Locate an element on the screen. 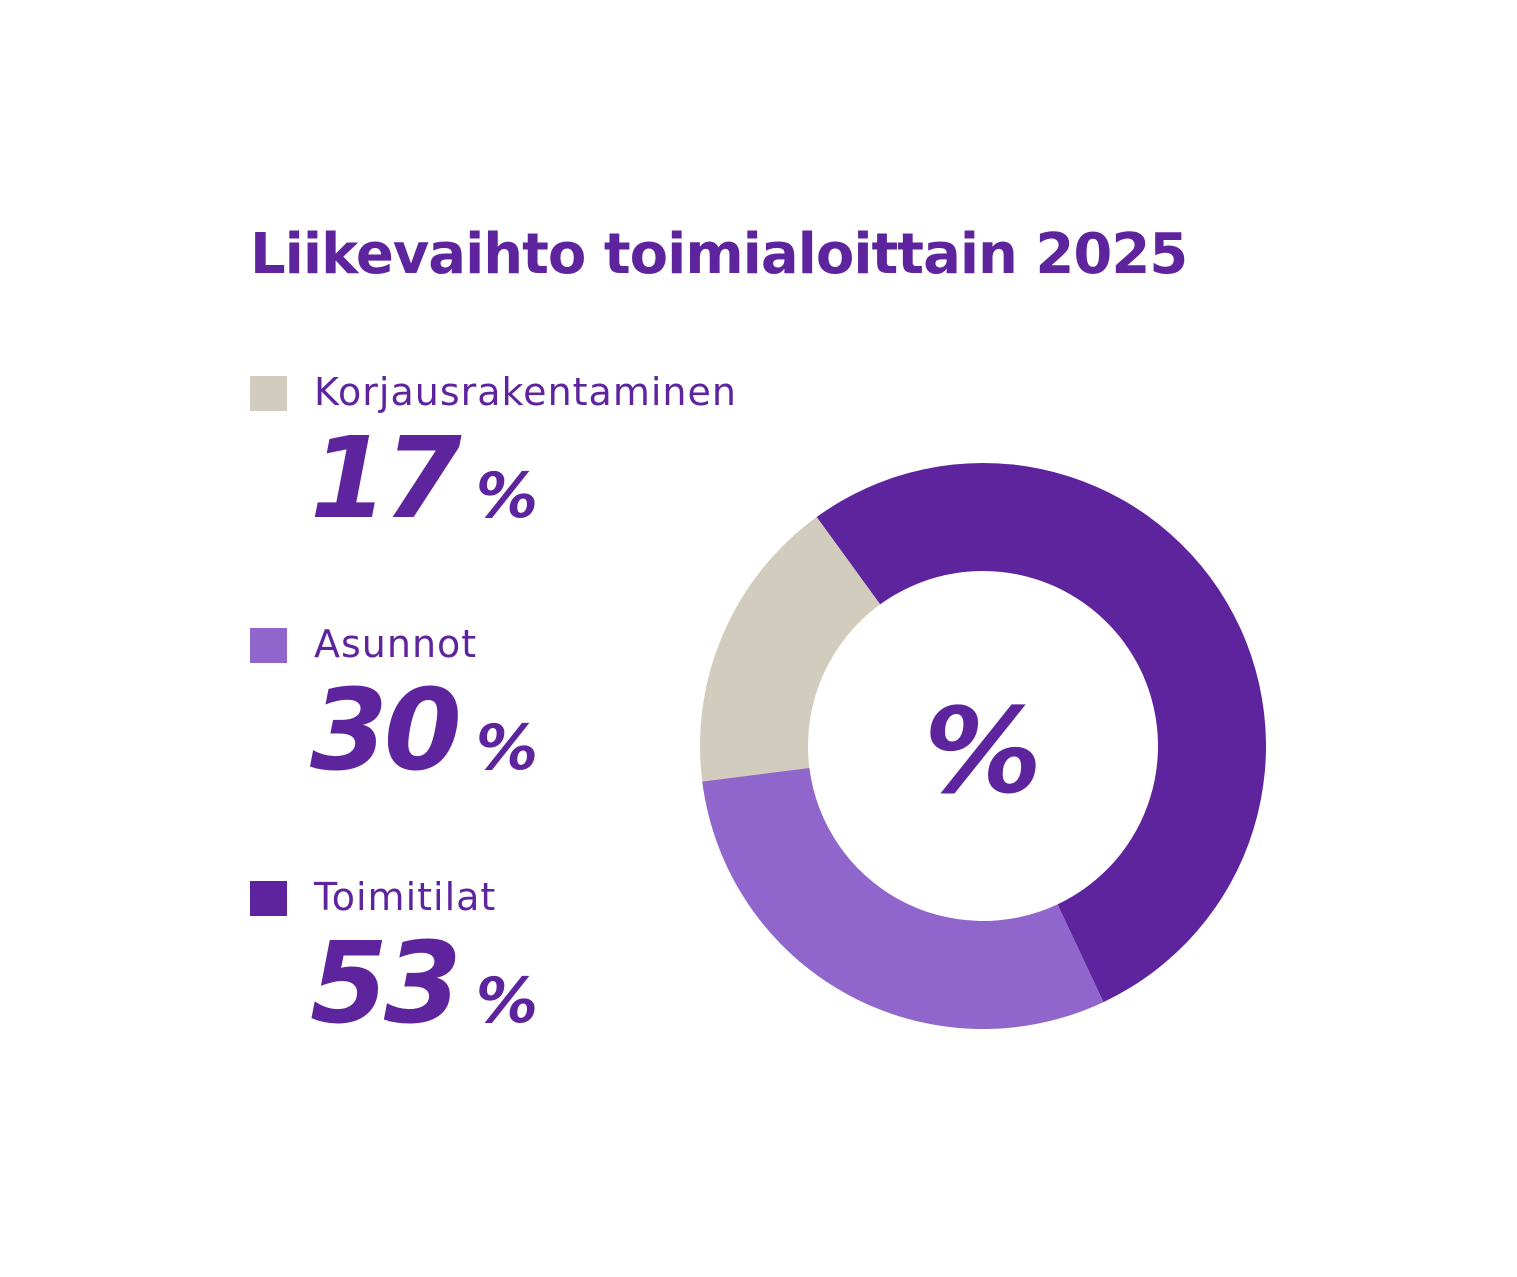 The image size is (1517, 1277). chart-title: Liikevaihto toimialoittain 2025 is located at coordinates (719, 254).